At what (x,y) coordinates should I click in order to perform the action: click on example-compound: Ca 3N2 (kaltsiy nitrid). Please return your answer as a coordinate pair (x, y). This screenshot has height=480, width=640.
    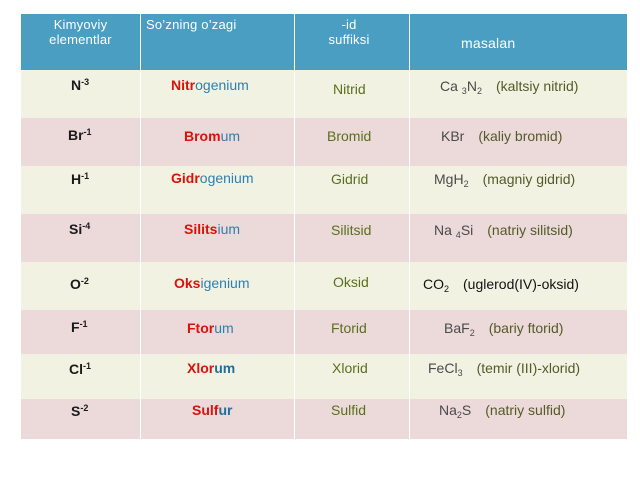
    Looking at the image, I should click on (509, 87).